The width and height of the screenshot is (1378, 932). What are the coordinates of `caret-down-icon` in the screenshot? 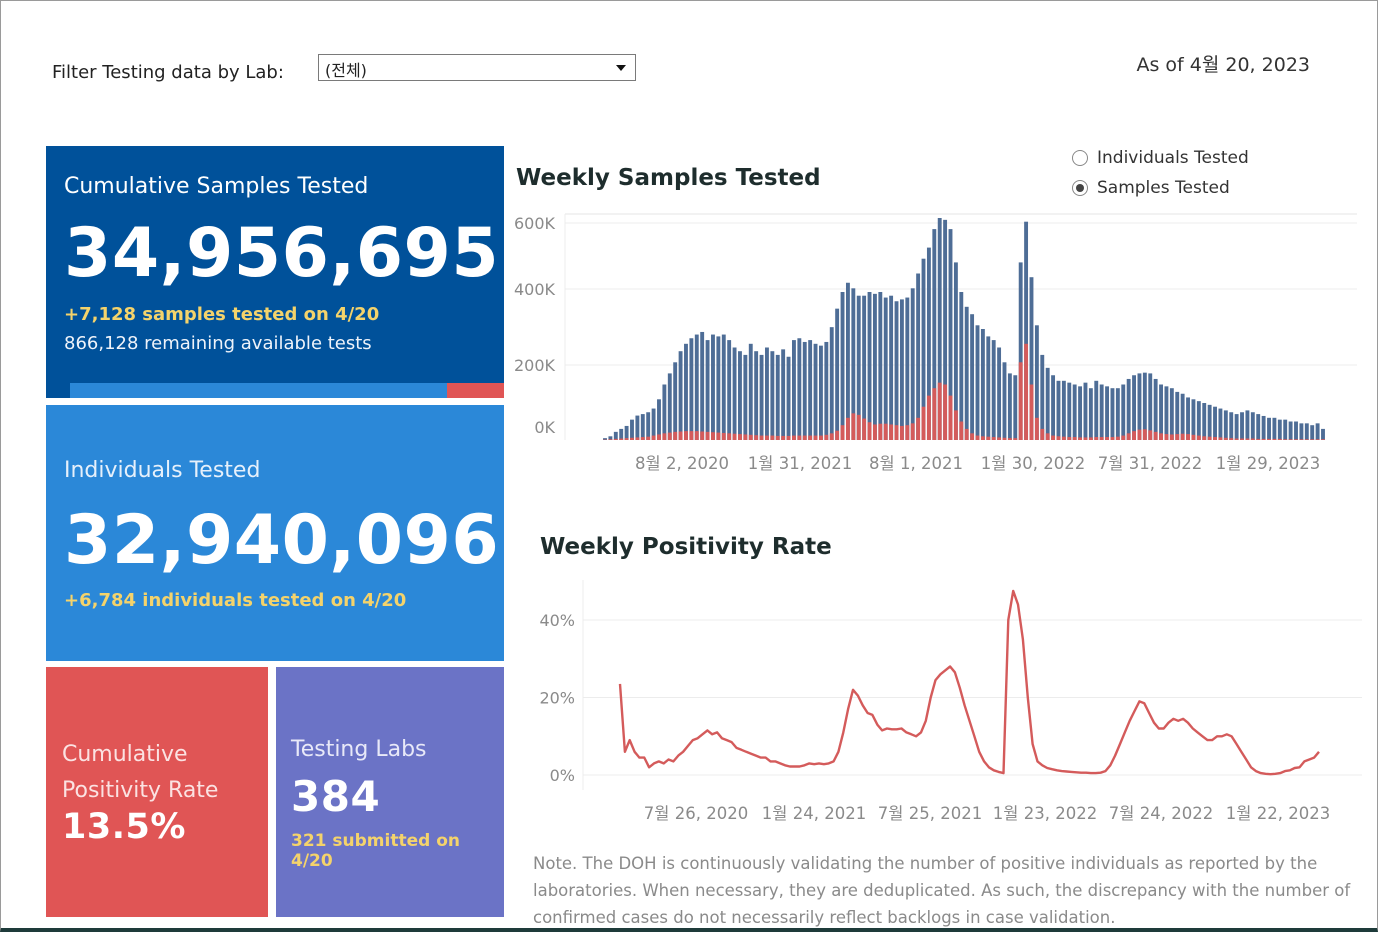 It's located at (621, 68).